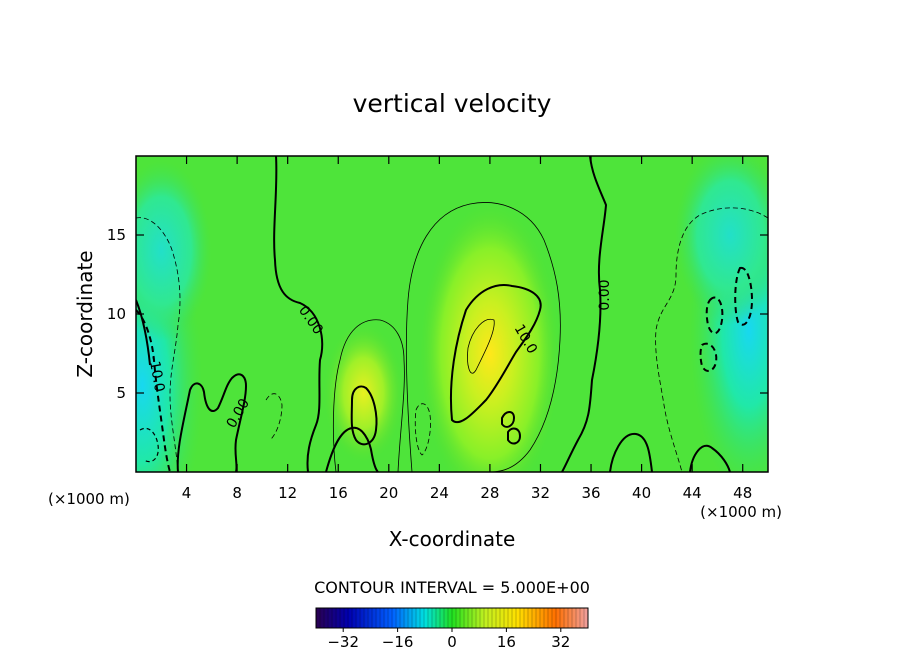 This screenshot has height=654, width=904. Describe the element at coordinates (742, 493) in the screenshot. I see `x-tick-label: 48` at that location.